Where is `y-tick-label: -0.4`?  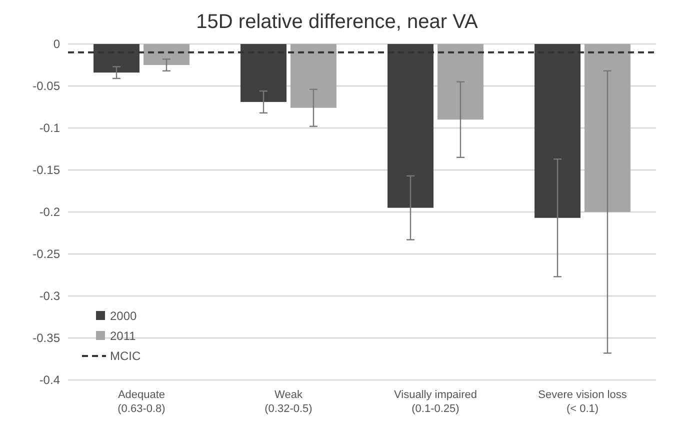
y-tick-label: -0.4 is located at coordinates (49, 380).